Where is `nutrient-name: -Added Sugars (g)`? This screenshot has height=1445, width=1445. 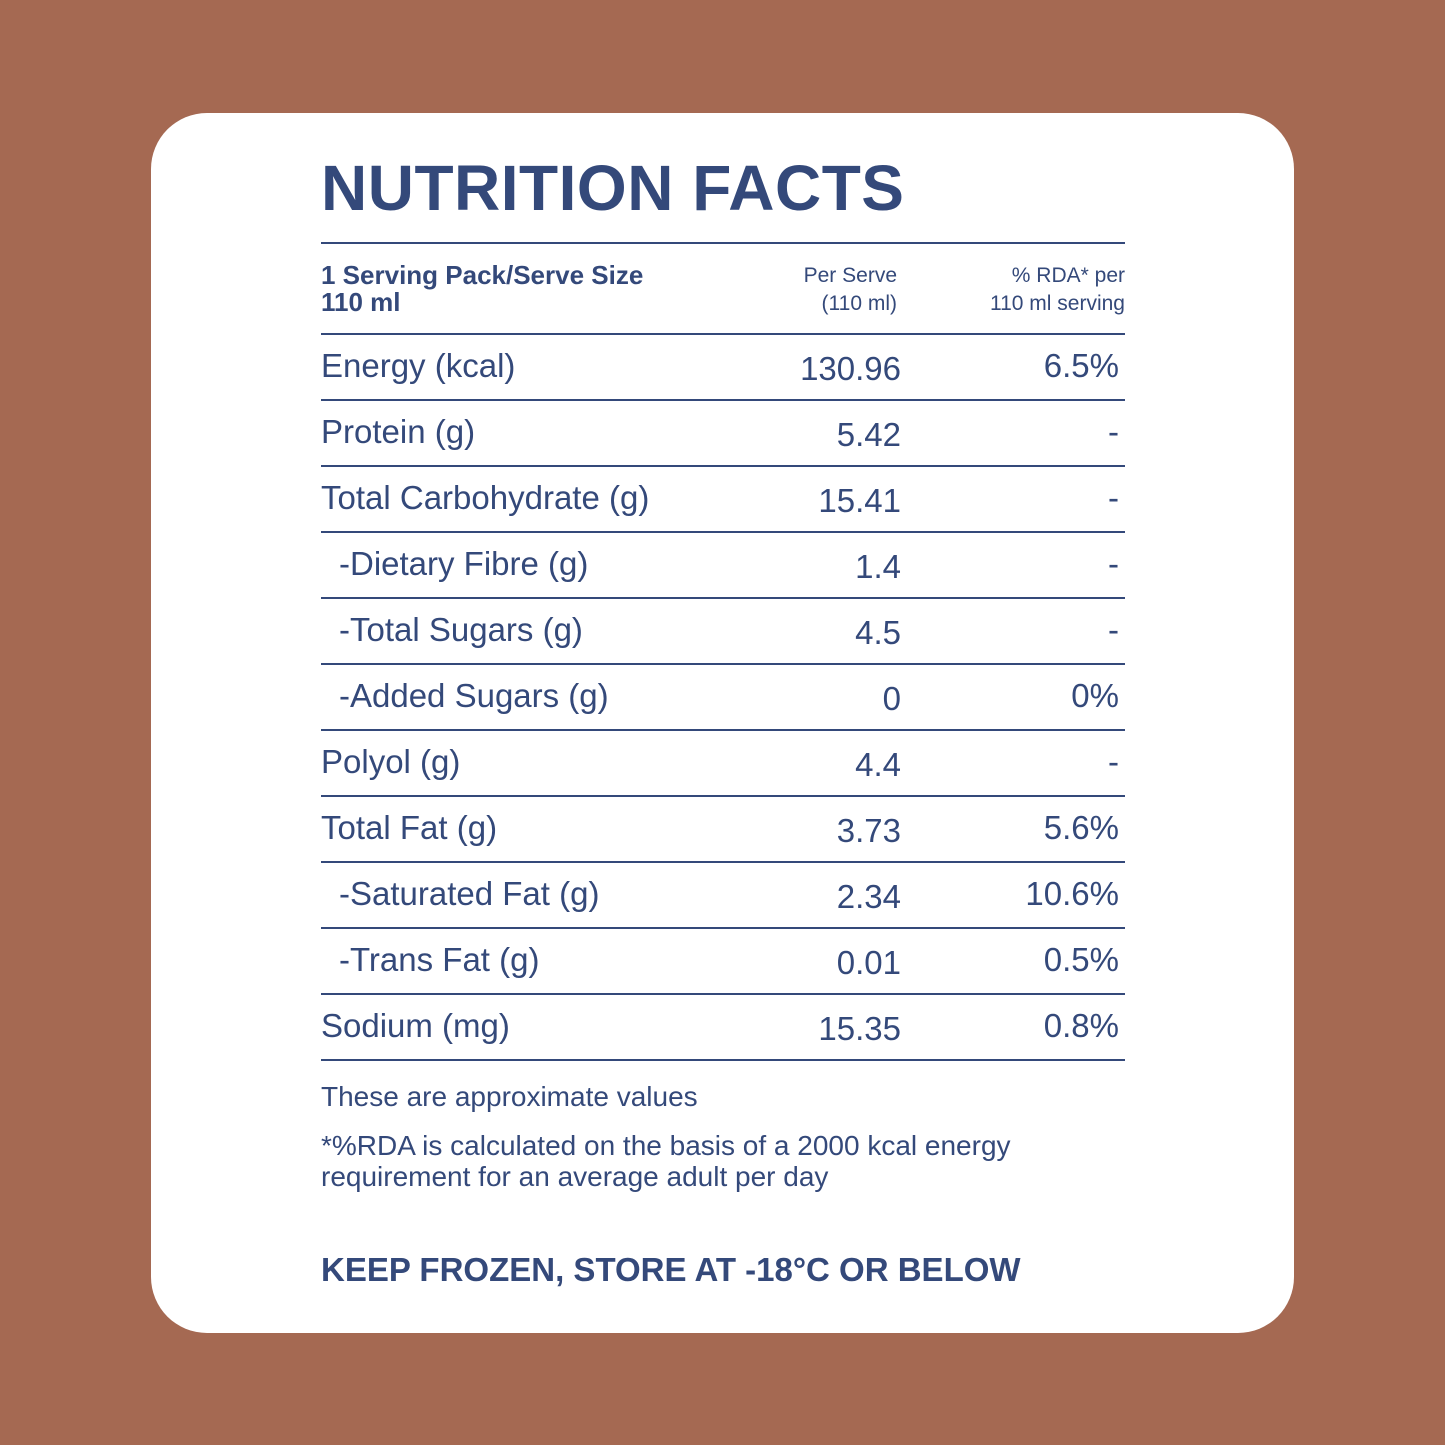 nutrient-name: -Added Sugars (g) is located at coordinates (474, 695).